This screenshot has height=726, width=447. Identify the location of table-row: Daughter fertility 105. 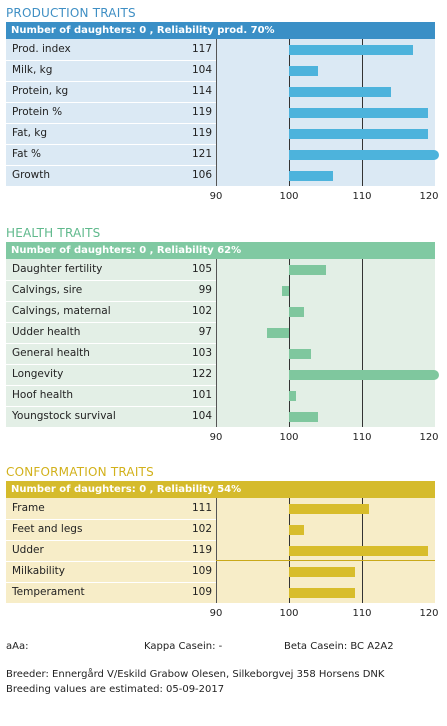
(220, 269).